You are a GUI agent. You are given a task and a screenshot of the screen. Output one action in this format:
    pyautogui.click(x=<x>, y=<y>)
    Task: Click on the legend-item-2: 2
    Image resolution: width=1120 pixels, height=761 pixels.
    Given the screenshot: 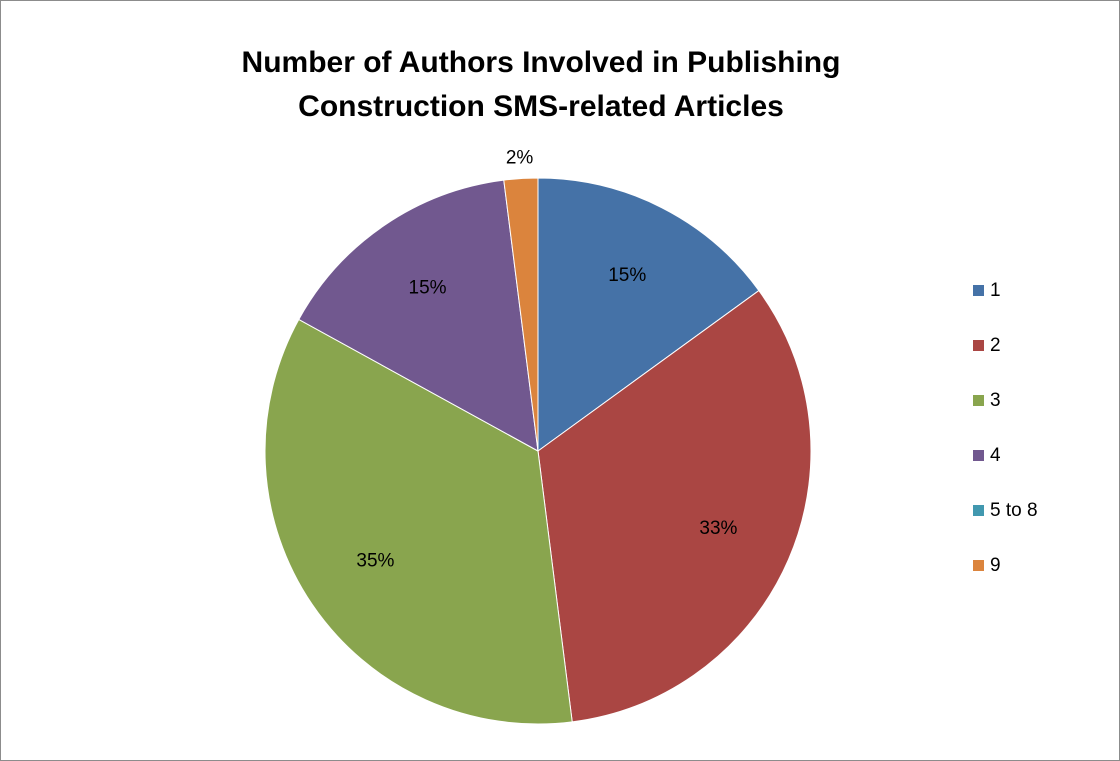 What is the action you would take?
    pyautogui.click(x=1005, y=345)
    